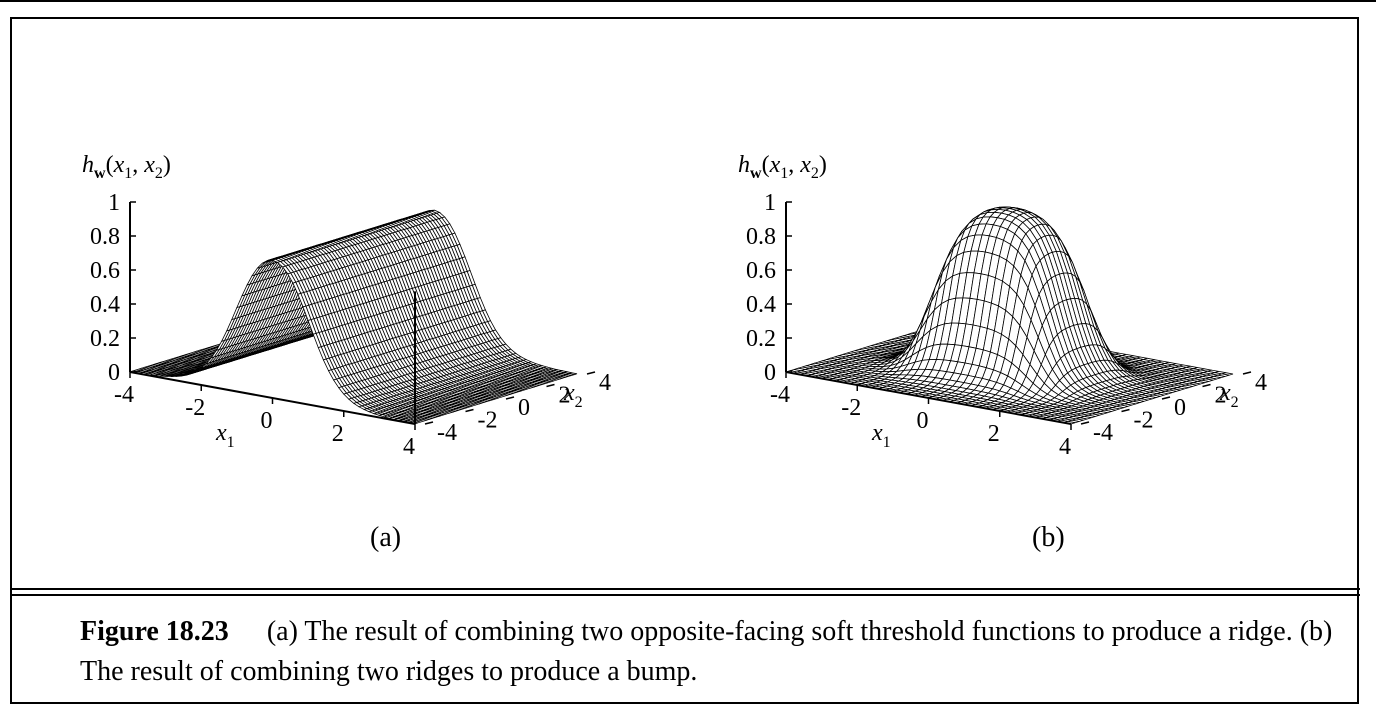  What do you see at coordinates (881, 435) in the screenshot?
I see `panel-b-x1-axis-label: x1` at bounding box center [881, 435].